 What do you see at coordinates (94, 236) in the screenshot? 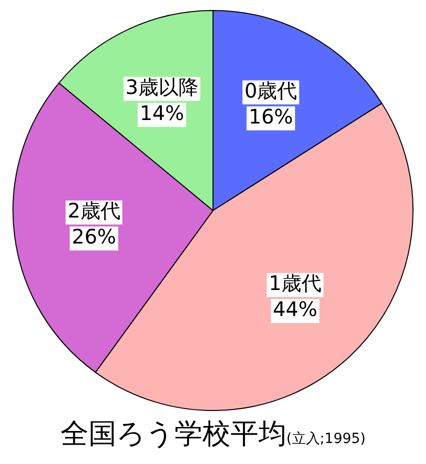
I see `data-label: 26%` at bounding box center [94, 236].